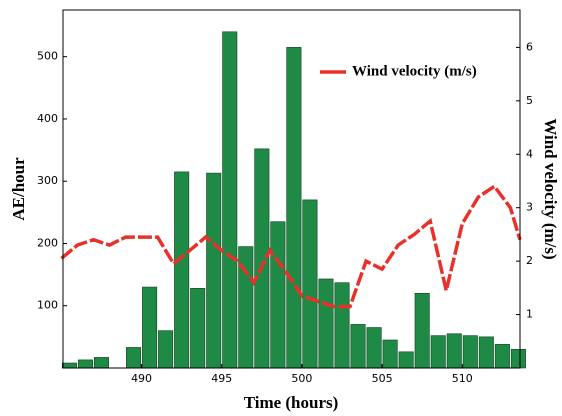  What do you see at coordinates (529, 153) in the screenshot?
I see `y2-tick-label: 4` at bounding box center [529, 153].